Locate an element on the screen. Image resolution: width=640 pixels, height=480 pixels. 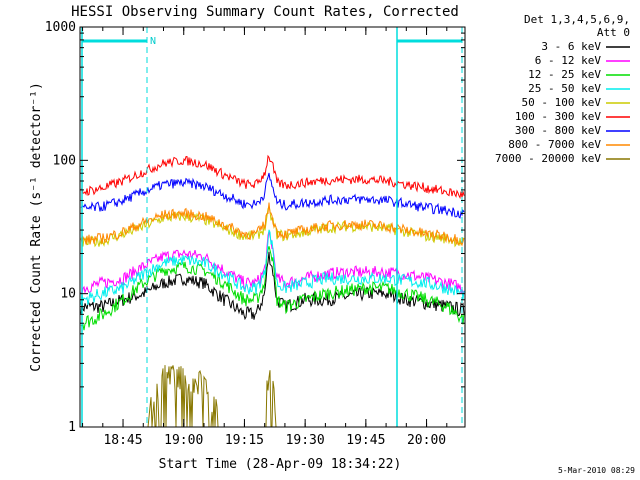
legend-header-line-1: Det 1,3,4,5,6,9, is located at coordinates (577, 19).